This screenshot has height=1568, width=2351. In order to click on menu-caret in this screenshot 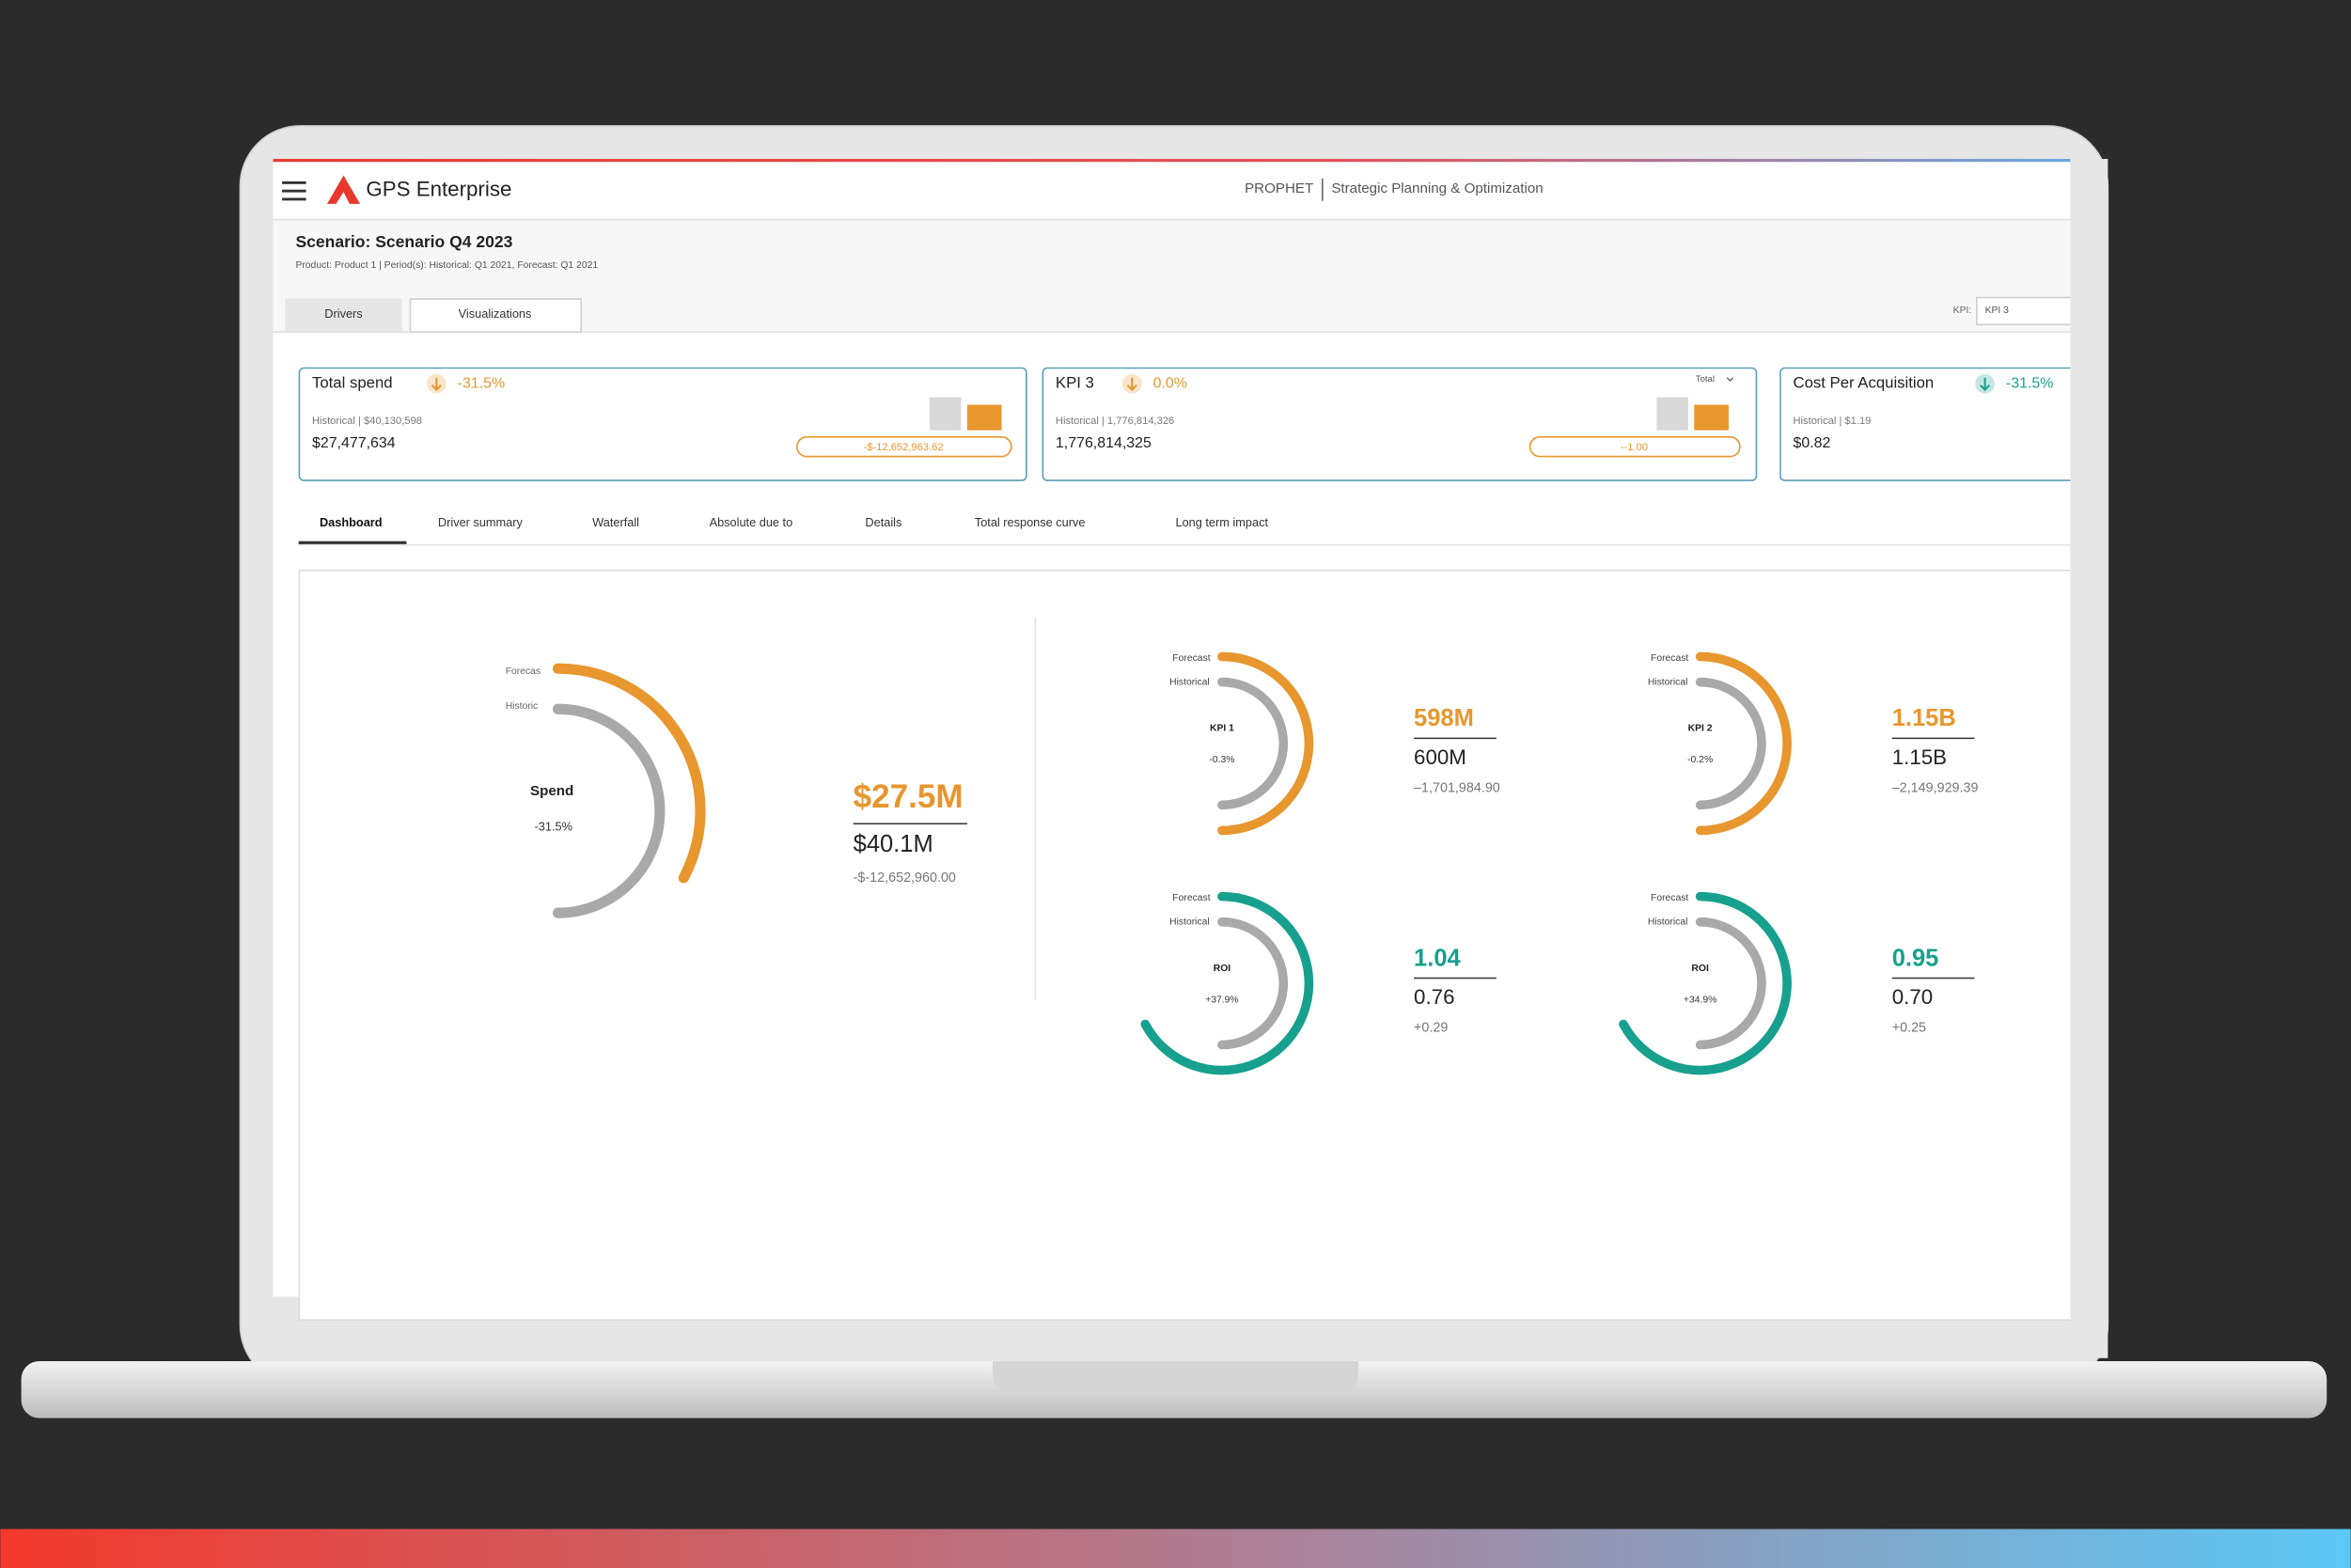, I will do `click(1730, 379)`.